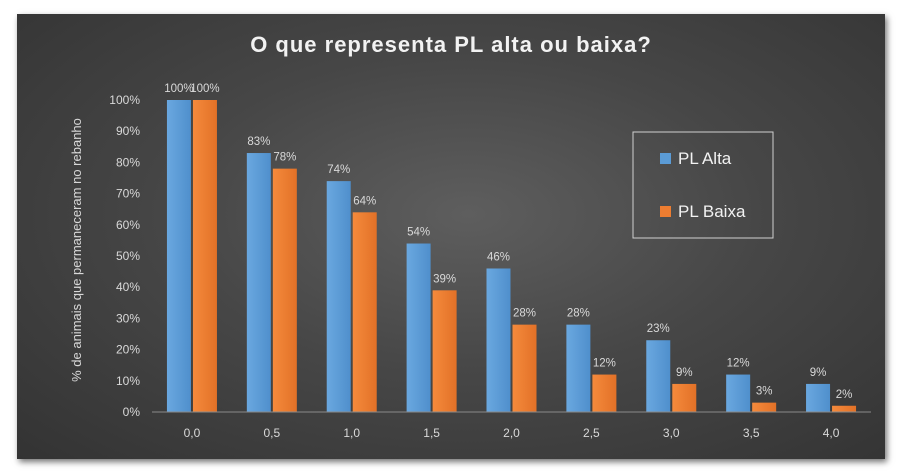 Image resolution: width=900 pixels, height=474 pixels. Describe the element at coordinates (124, 100) in the screenshot. I see `y-tick-label: 100%` at that location.